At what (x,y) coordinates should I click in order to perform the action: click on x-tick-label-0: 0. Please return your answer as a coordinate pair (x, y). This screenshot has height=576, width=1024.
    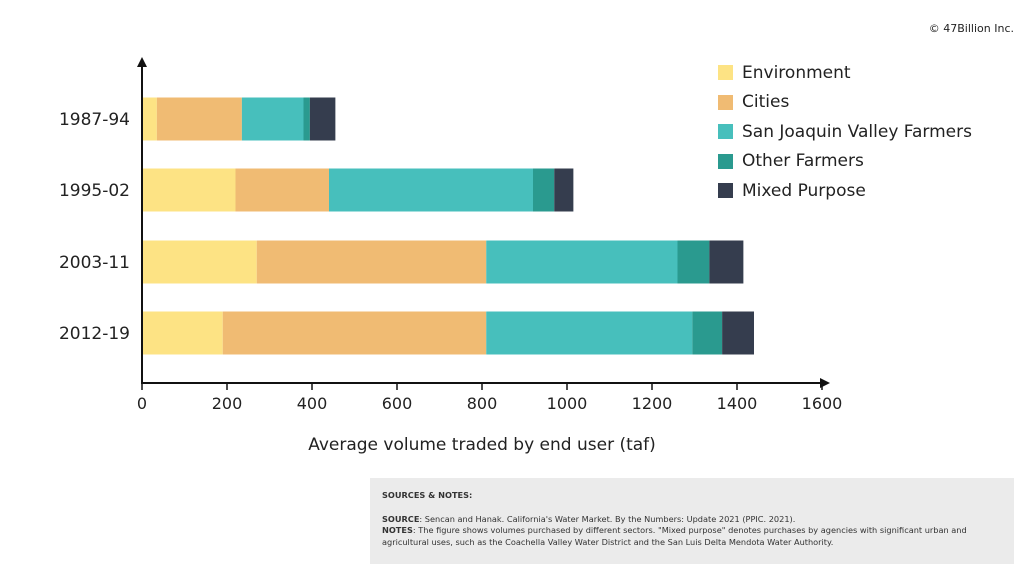
    Looking at the image, I should click on (142, 403).